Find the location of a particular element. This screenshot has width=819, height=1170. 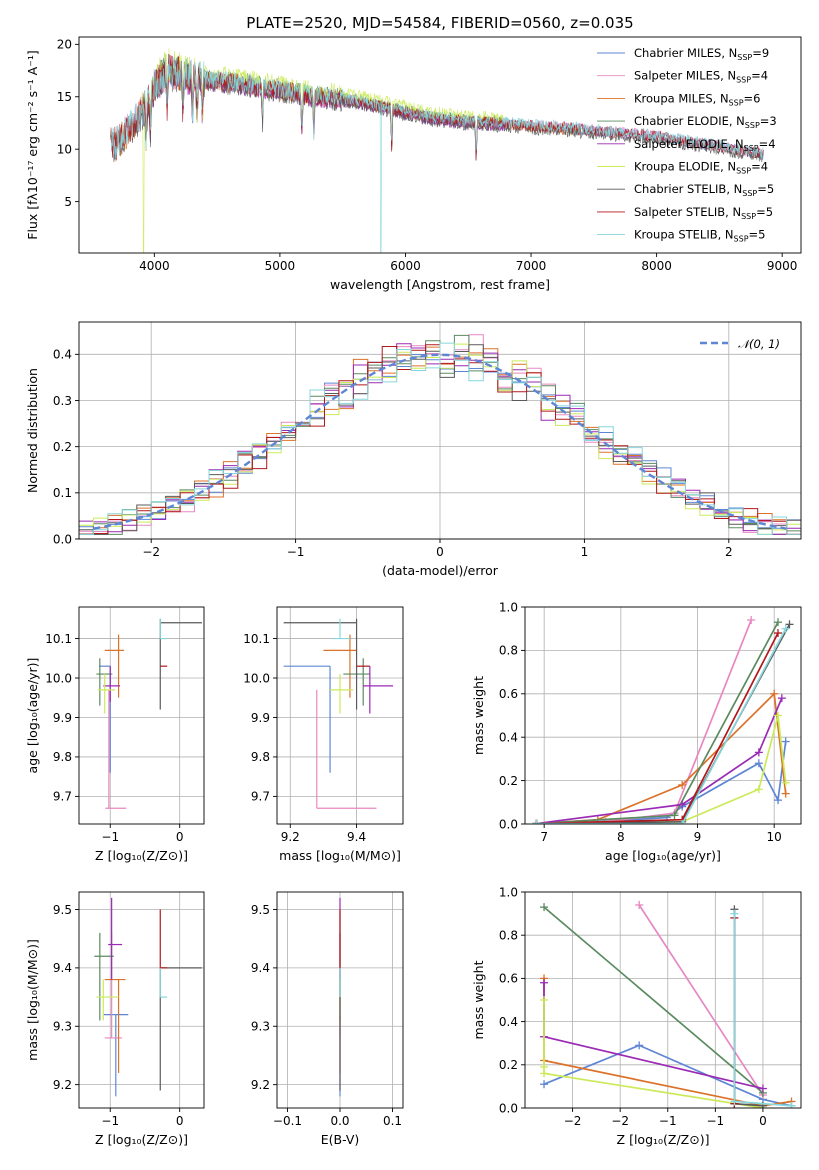

y-tick-label: 9.8 is located at coordinates (260, 757).